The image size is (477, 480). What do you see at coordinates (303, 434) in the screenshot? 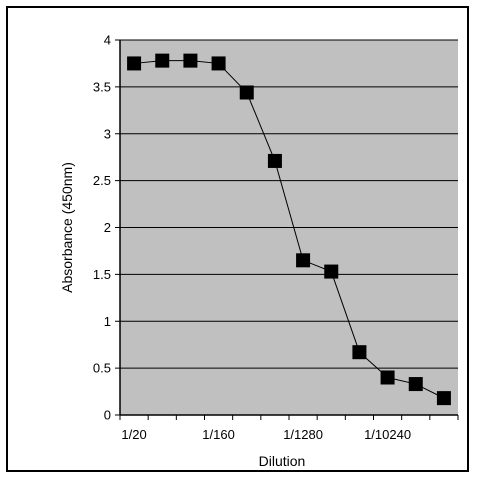
I see `x-tick-label: 1/1280` at bounding box center [303, 434].